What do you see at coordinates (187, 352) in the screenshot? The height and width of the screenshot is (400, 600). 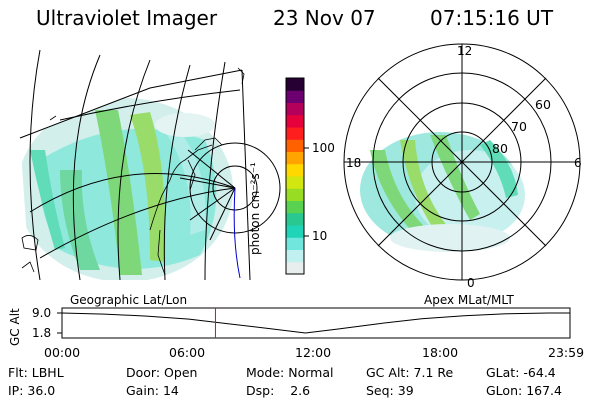 I see `time-tick-0600: 06:00` at bounding box center [187, 352].